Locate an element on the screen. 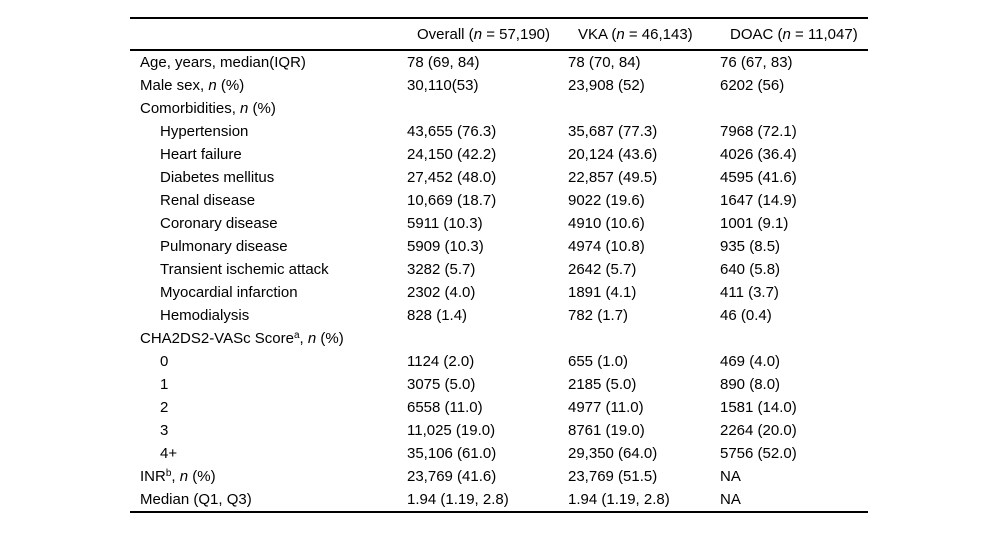 This screenshot has width=1000, height=536. column-header: Overall (n = 57,190) is located at coordinates (487, 34).